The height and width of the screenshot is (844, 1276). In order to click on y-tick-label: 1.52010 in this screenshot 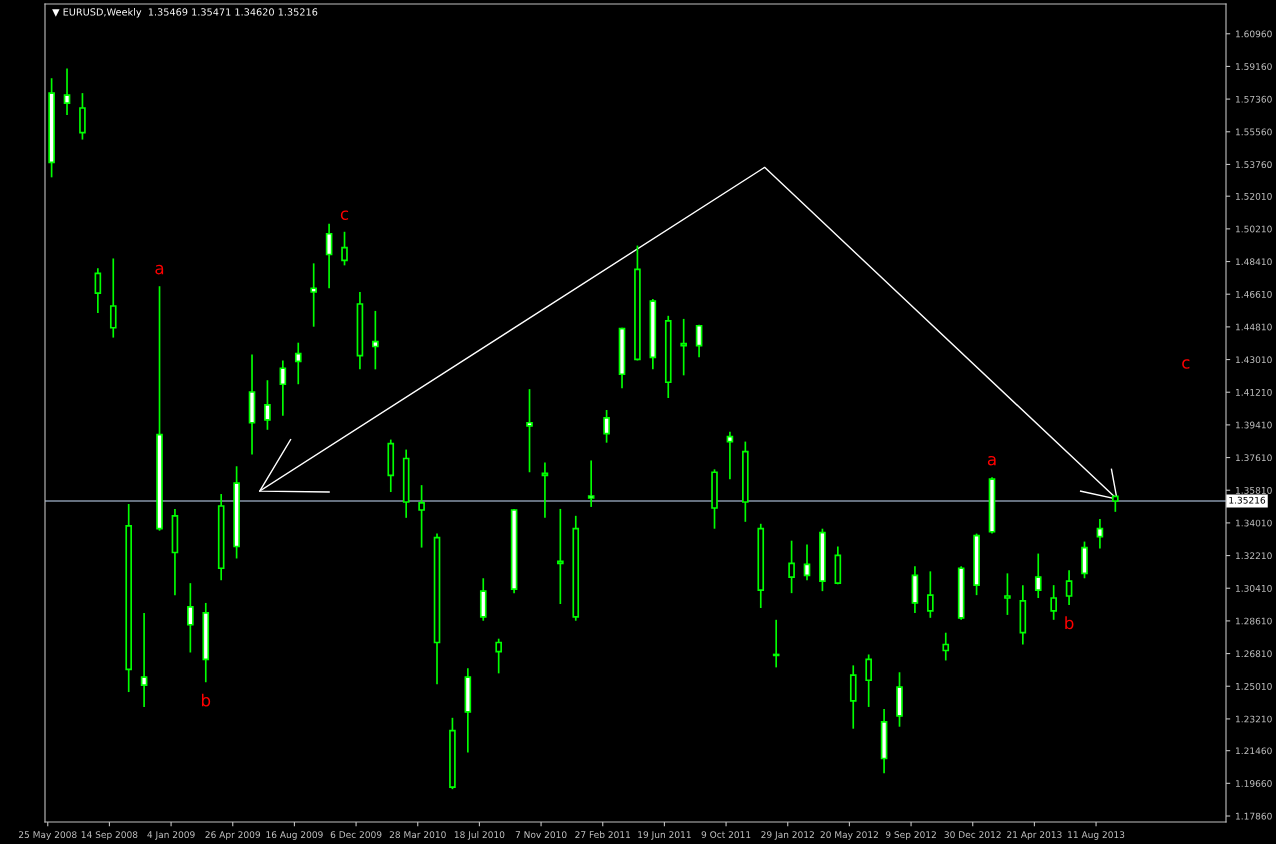, I will do `click(1254, 196)`.